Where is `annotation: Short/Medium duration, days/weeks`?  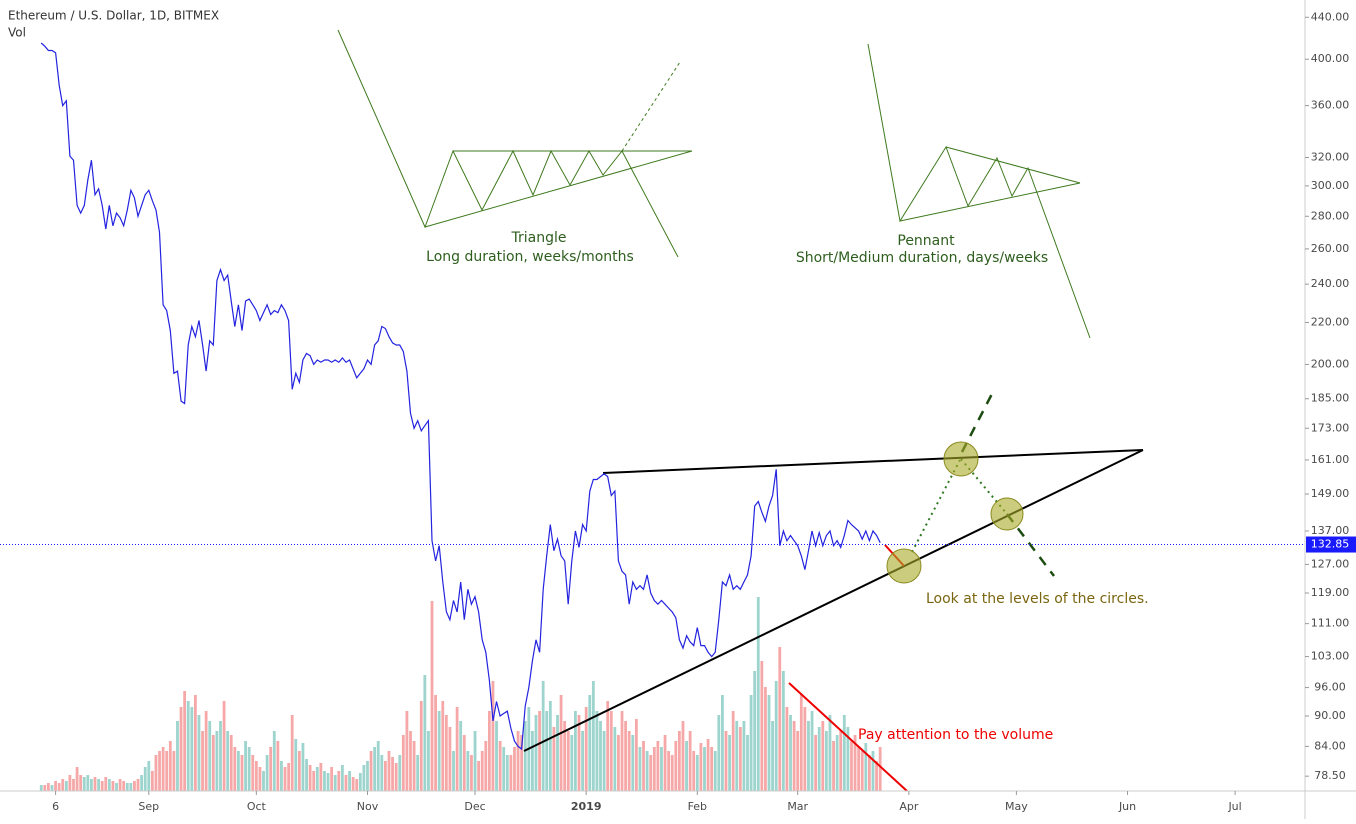
annotation: Short/Medium duration, days/weeks is located at coordinates (922, 258).